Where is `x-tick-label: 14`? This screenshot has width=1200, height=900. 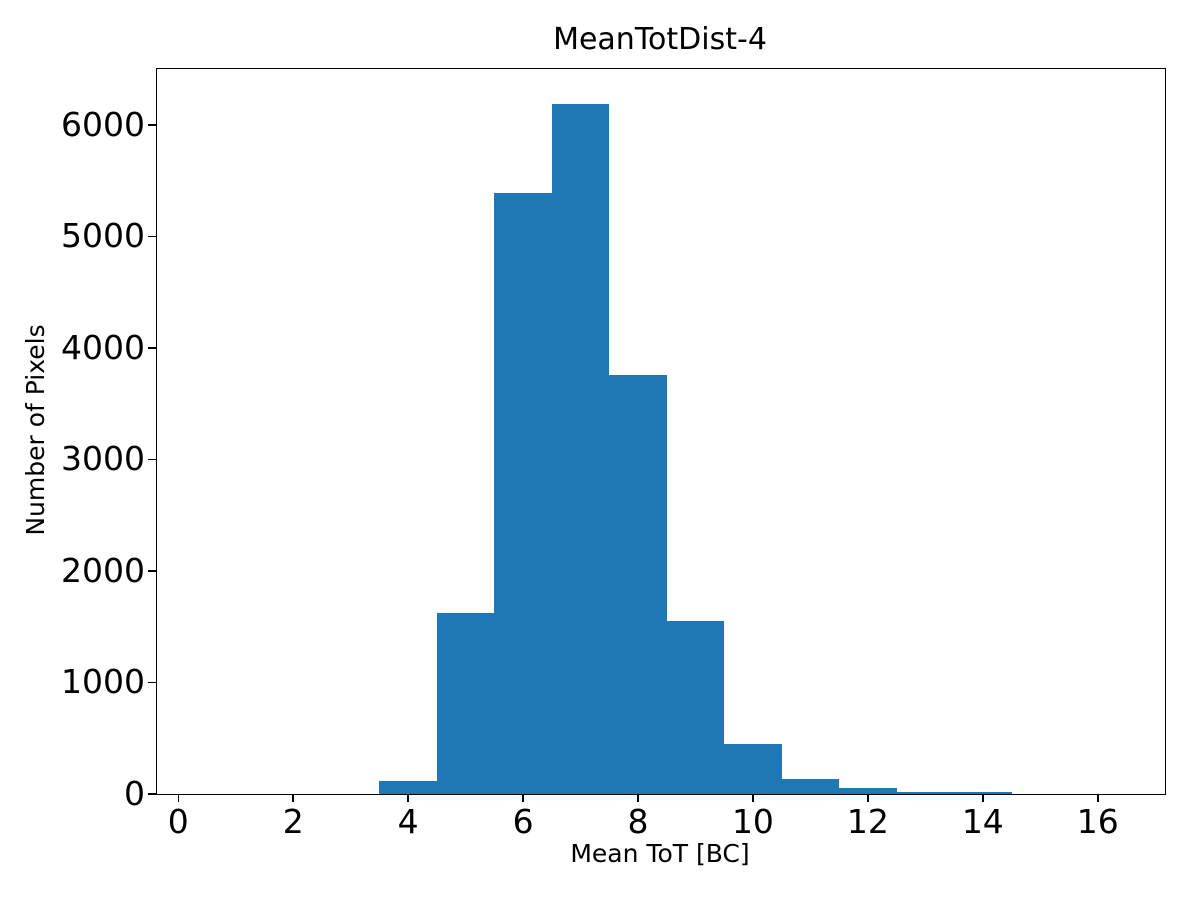
x-tick-label: 14 is located at coordinates (982, 821).